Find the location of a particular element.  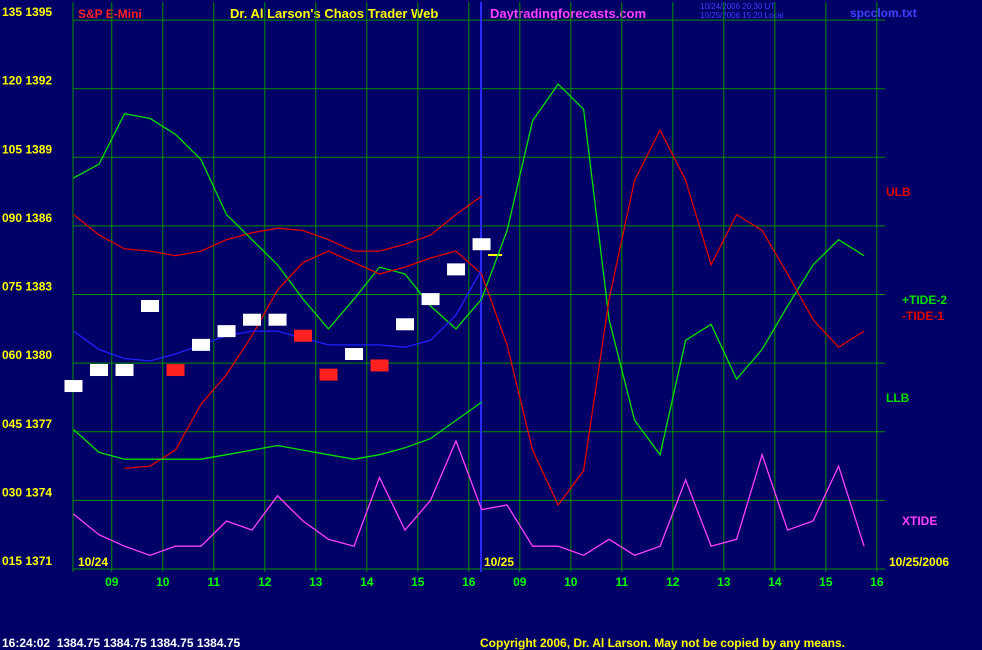

y-tick-label: 075 1383 is located at coordinates (27, 287).